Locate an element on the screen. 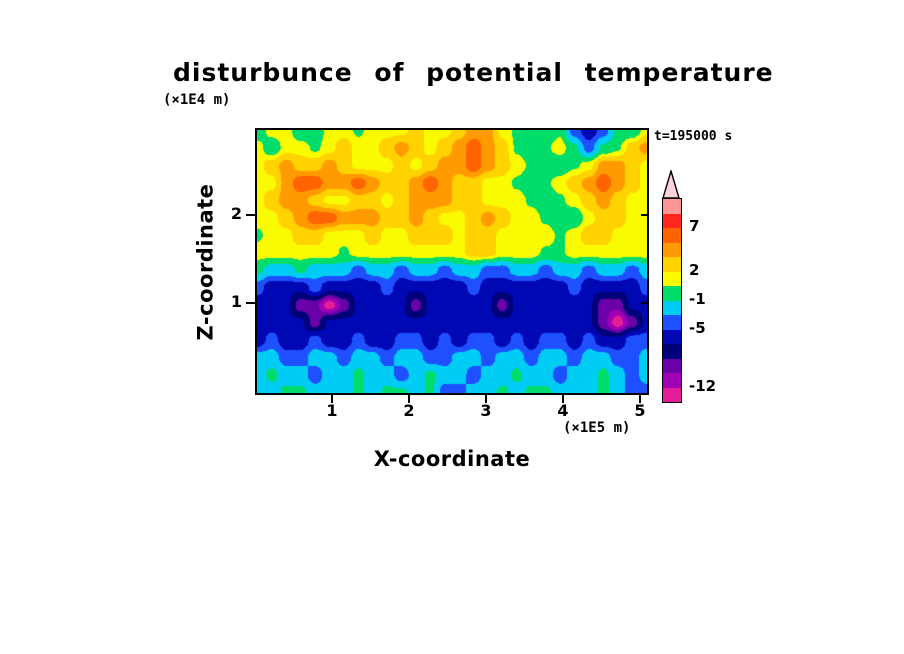 The width and height of the screenshot is (904, 654). y-axis-unit-label: (×1E4 m) is located at coordinates (197, 100).